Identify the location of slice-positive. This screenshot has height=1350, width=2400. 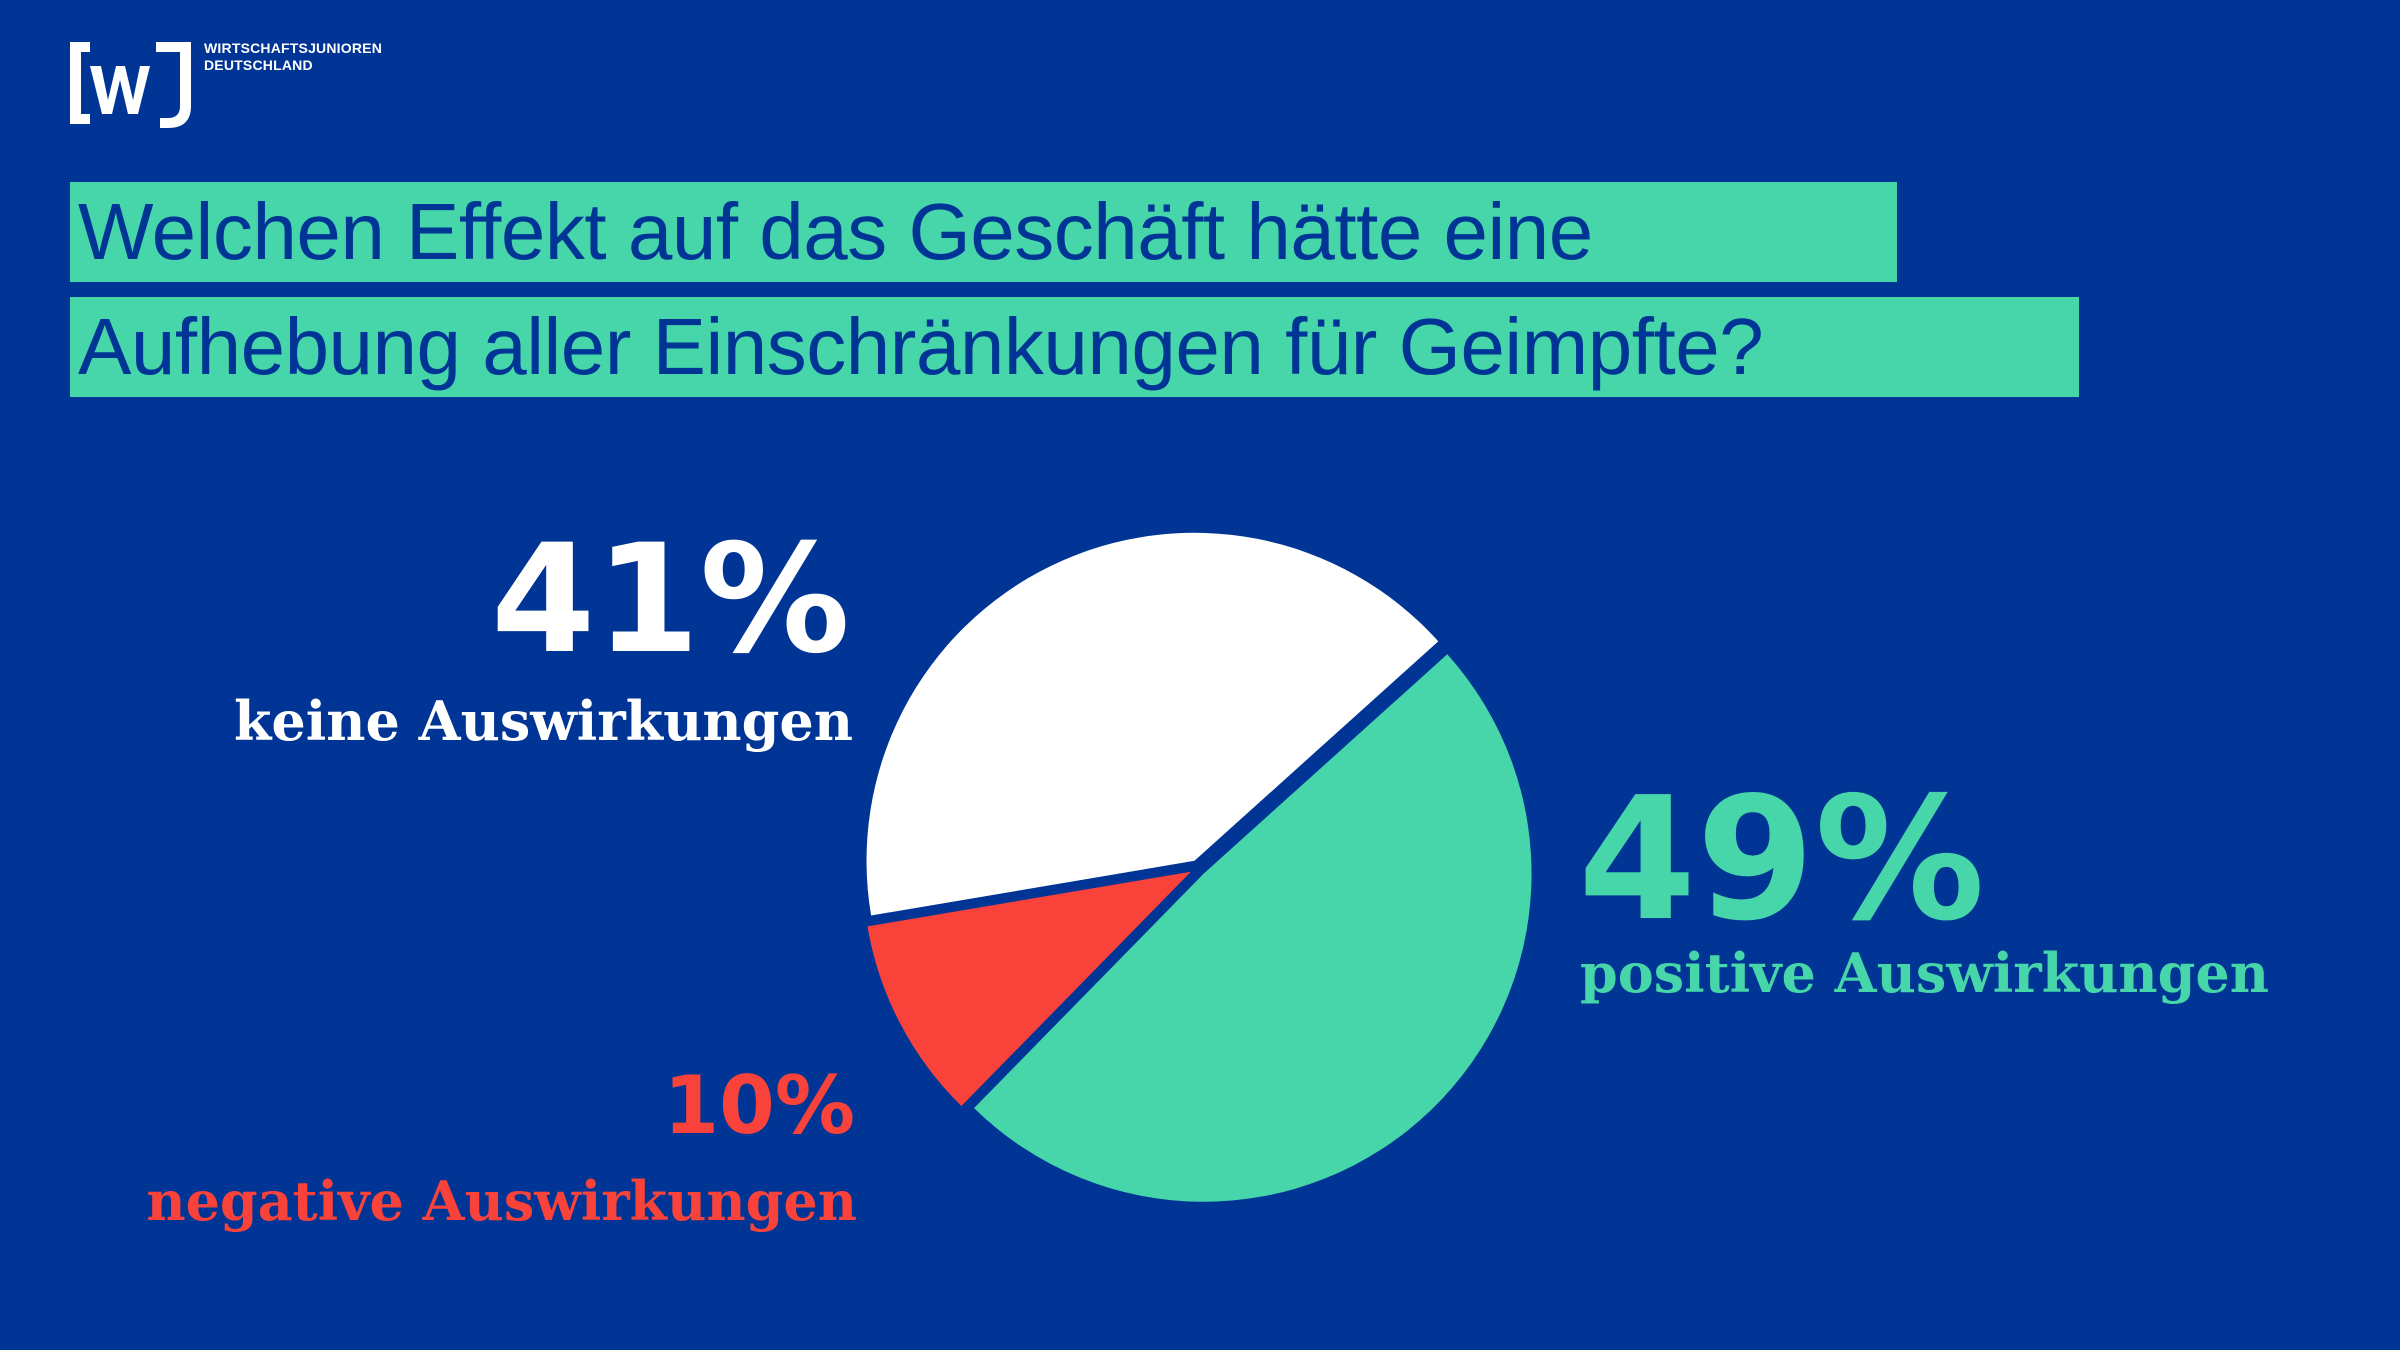
(1253, 928).